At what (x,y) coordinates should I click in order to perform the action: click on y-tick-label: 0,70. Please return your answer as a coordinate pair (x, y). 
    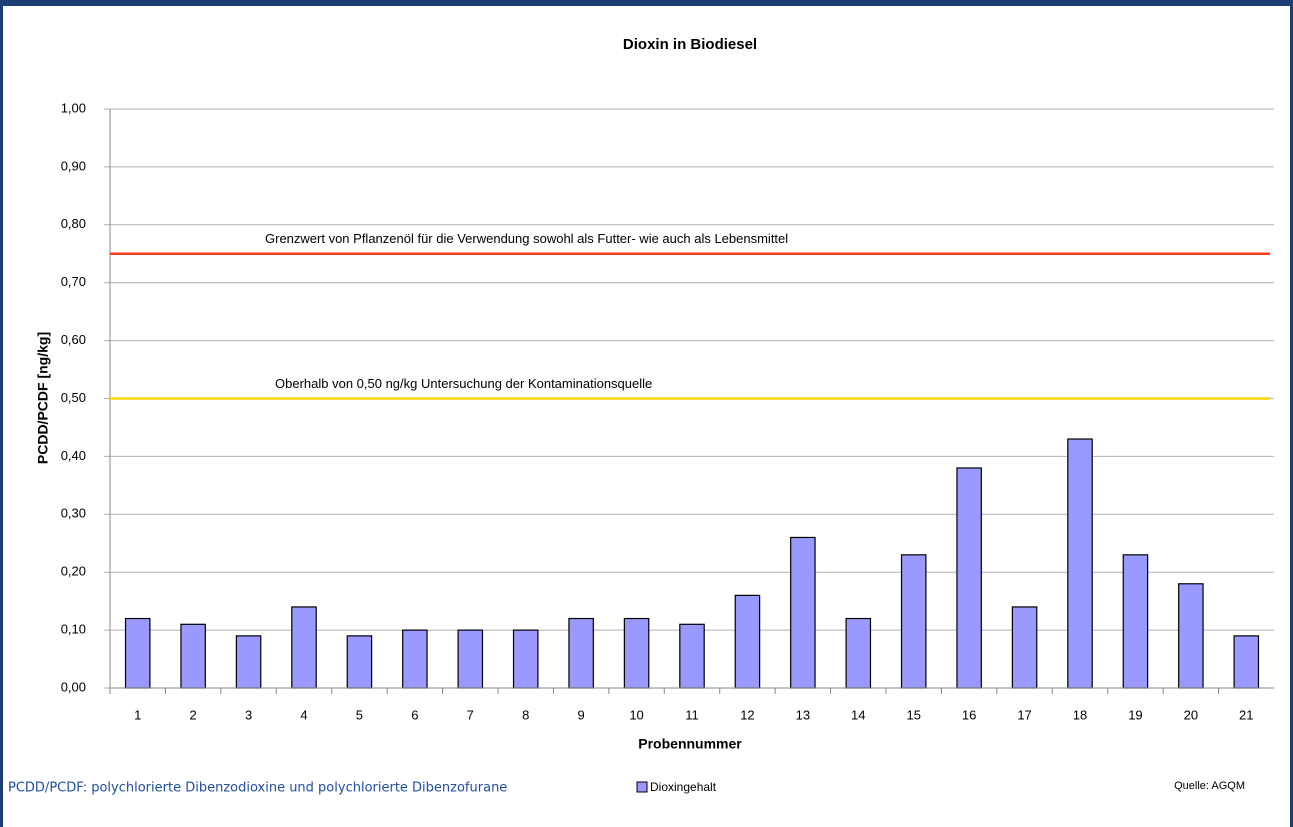
    Looking at the image, I should click on (73, 281).